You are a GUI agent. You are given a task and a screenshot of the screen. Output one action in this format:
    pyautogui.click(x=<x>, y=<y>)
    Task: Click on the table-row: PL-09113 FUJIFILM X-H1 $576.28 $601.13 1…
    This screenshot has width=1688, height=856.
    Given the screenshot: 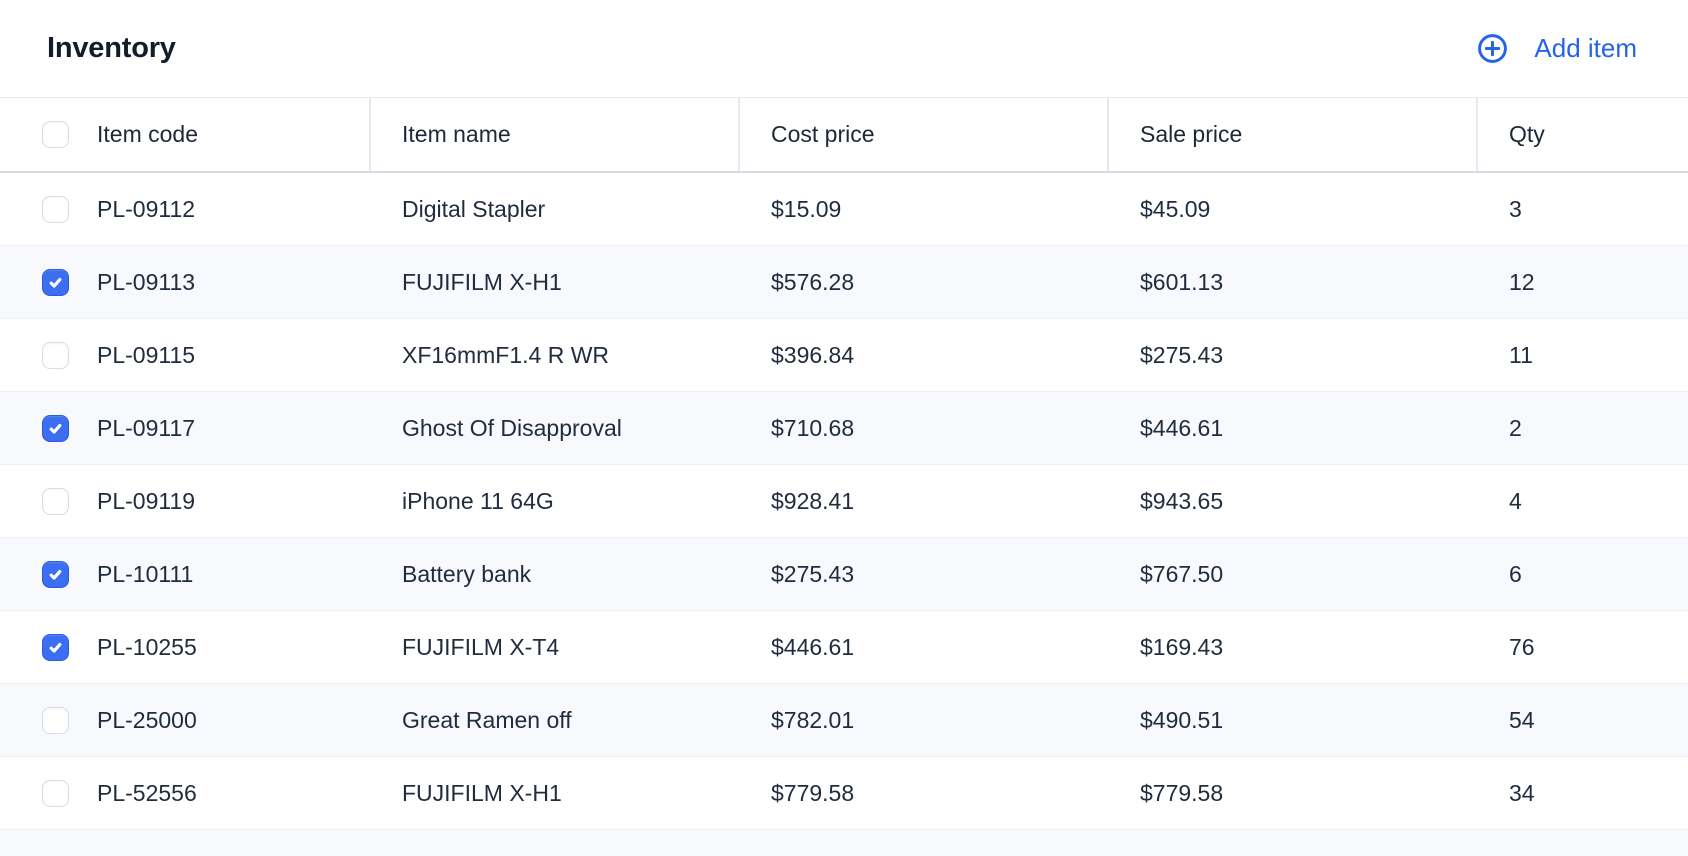 What is the action you would take?
    pyautogui.click(x=844, y=282)
    